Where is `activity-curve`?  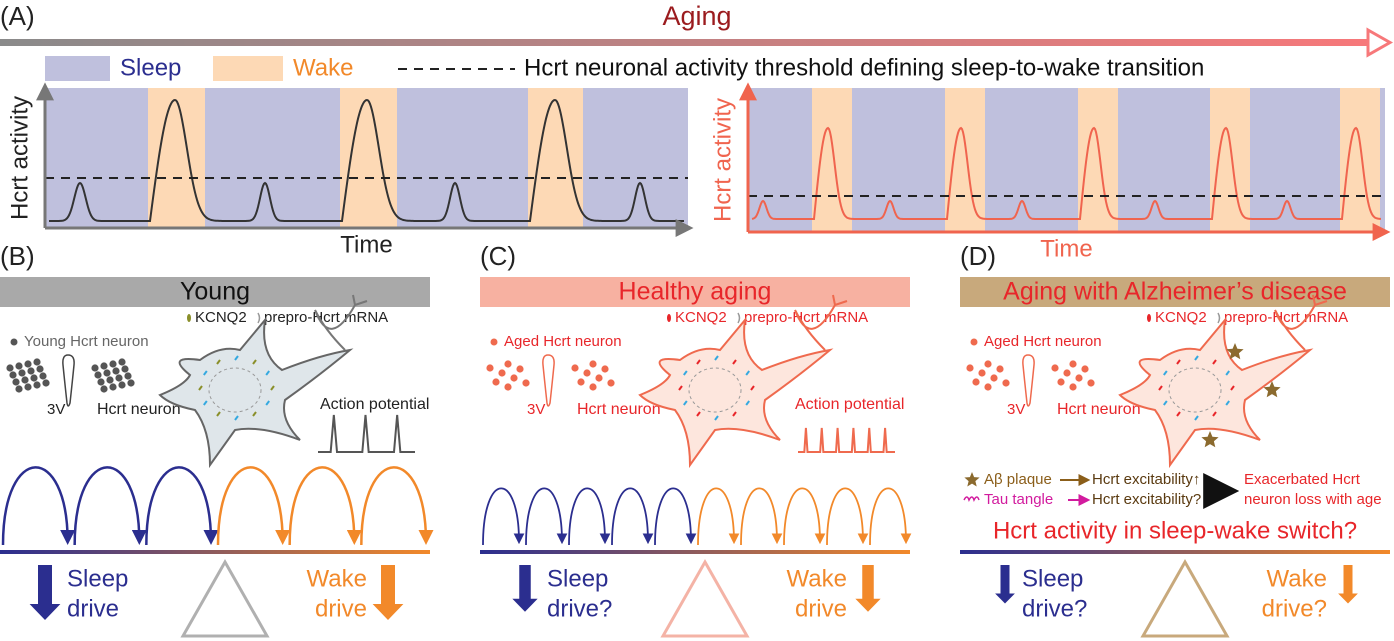
activity-curve is located at coordinates (1066, 173).